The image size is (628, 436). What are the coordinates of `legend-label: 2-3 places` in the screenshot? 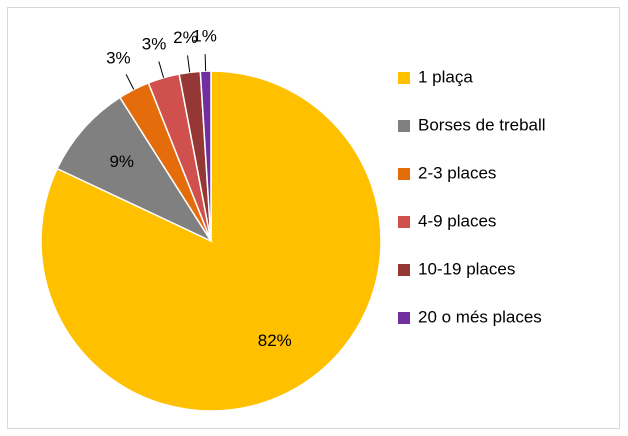 It's located at (457, 172).